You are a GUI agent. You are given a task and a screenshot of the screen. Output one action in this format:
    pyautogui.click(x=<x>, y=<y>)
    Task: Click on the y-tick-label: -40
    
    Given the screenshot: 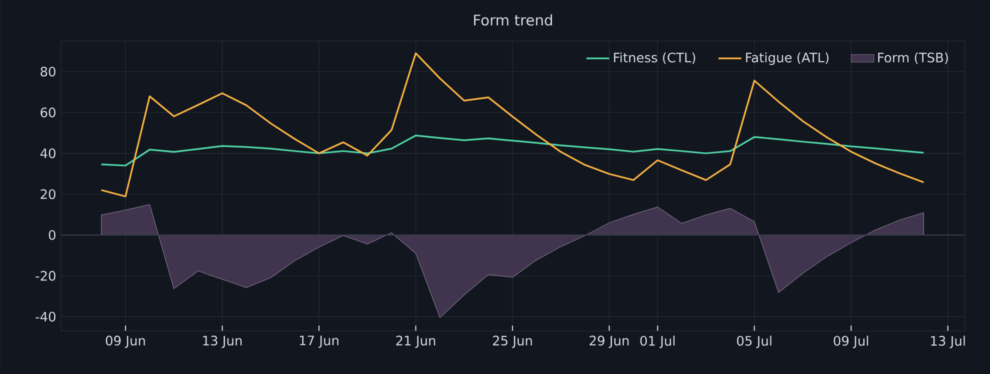 What is the action you would take?
    pyautogui.click(x=46, y=317)
    